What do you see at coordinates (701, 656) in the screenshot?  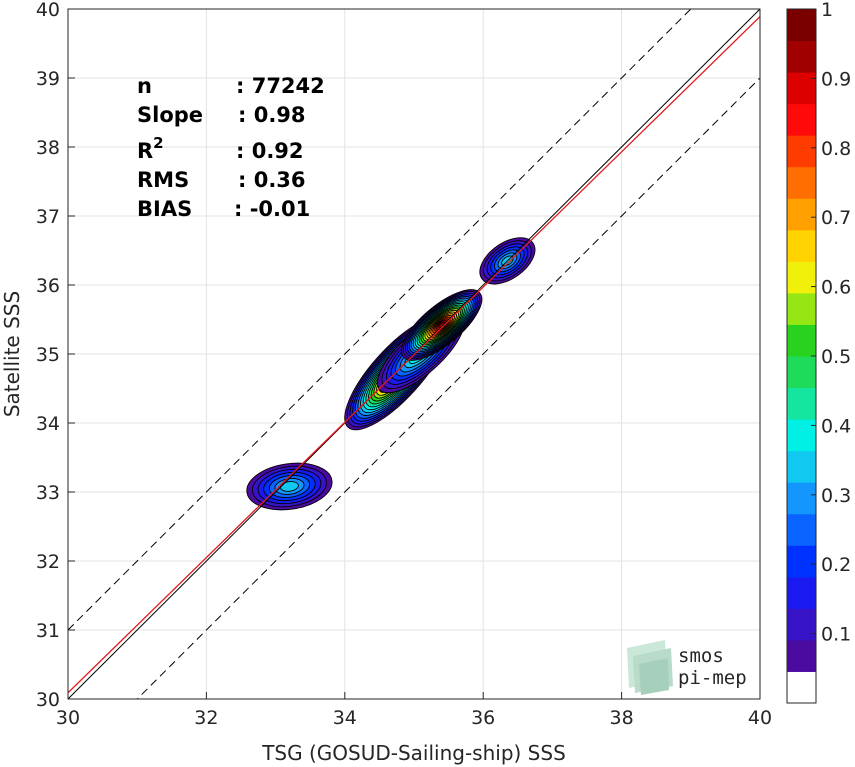 I see `logo-text-line1: smos` at bounding box center [701, 656].